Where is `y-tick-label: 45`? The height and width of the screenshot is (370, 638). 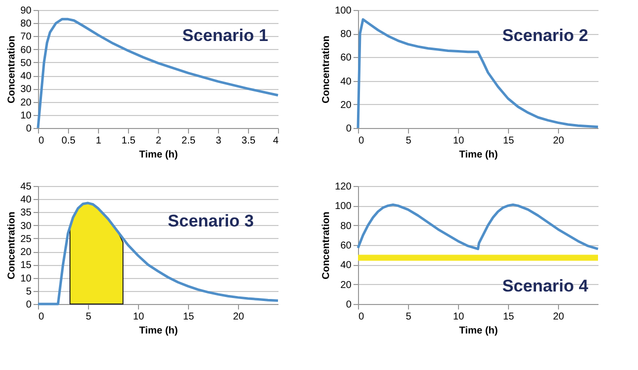 y-tick-label: 45 is located at coordinates (26, 187).